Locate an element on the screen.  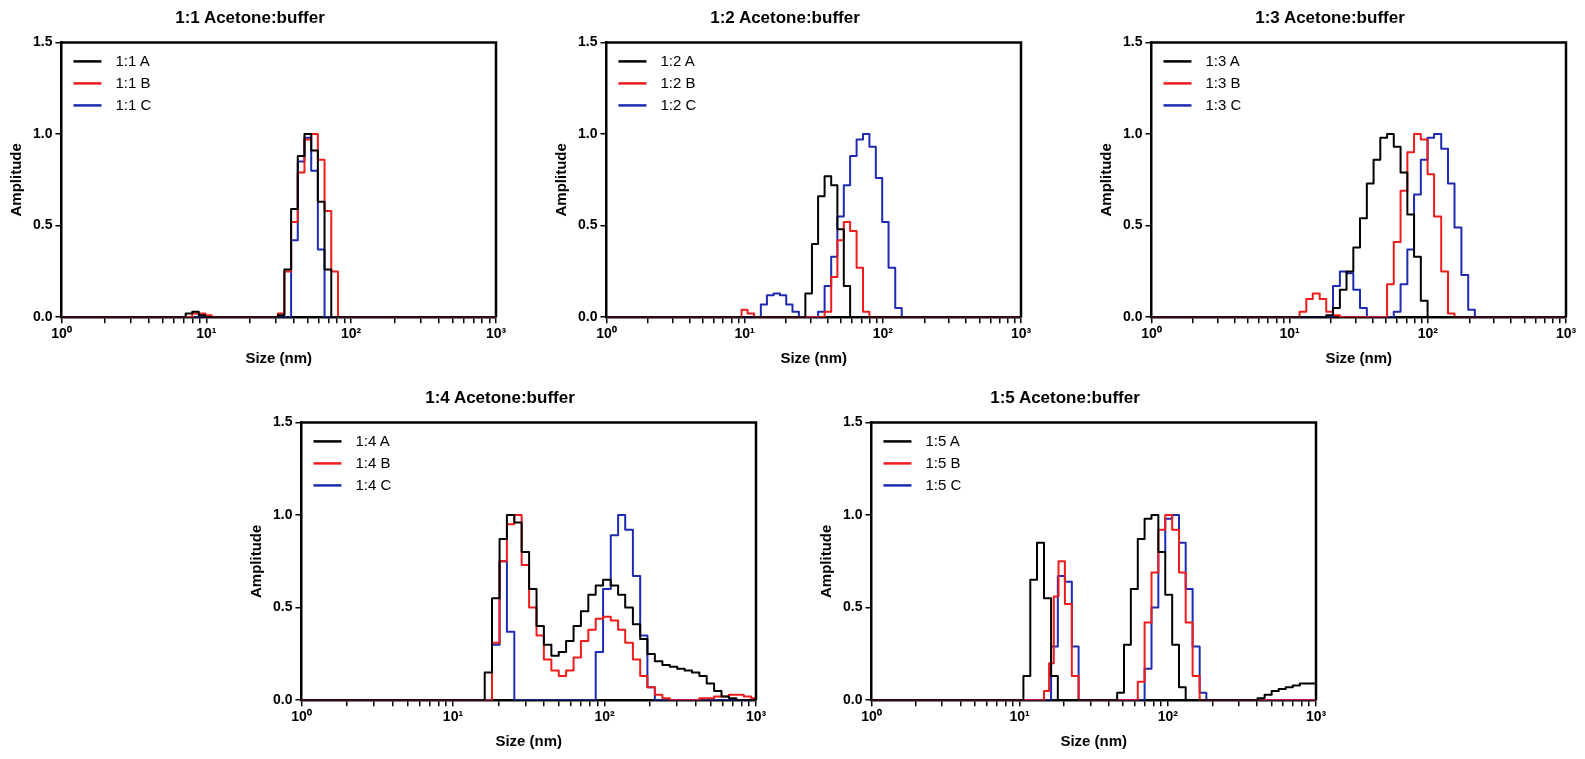
legend-label: 1:2 C is located at coordinates (678, 104).